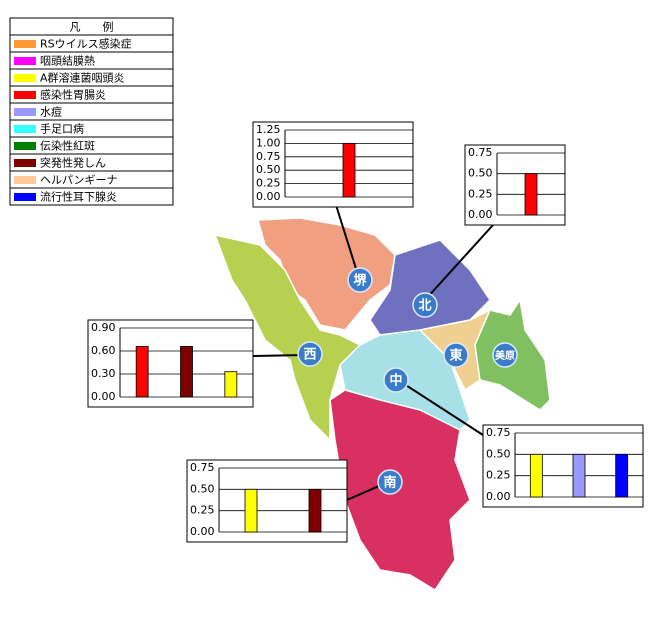 This screenshot has height=617, width=660. I want to click on region-minami, so click(400, 490).